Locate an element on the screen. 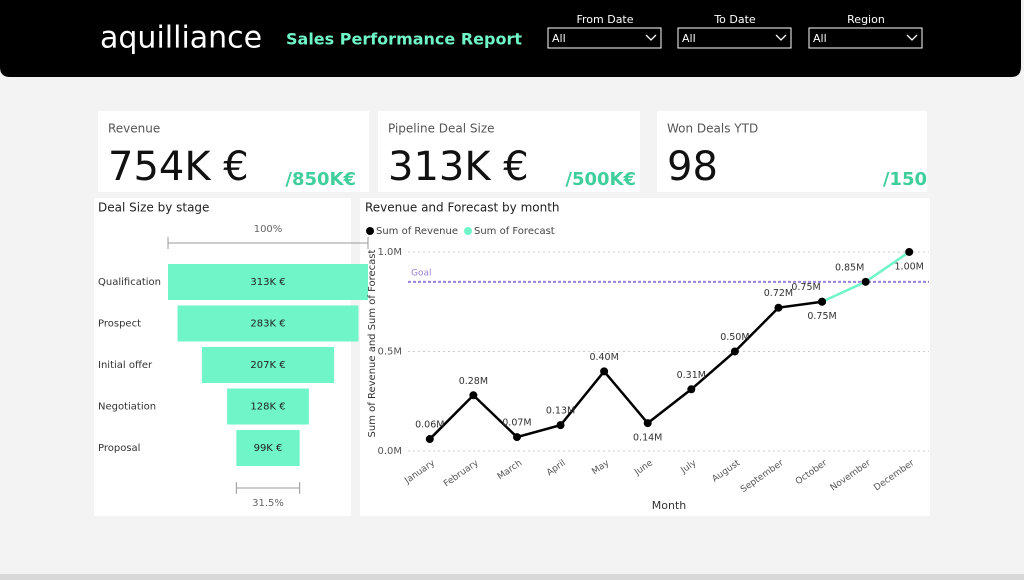 This screenshot has width=1024, height=580. goal-label: Goal is located at coordinates (421, 273).